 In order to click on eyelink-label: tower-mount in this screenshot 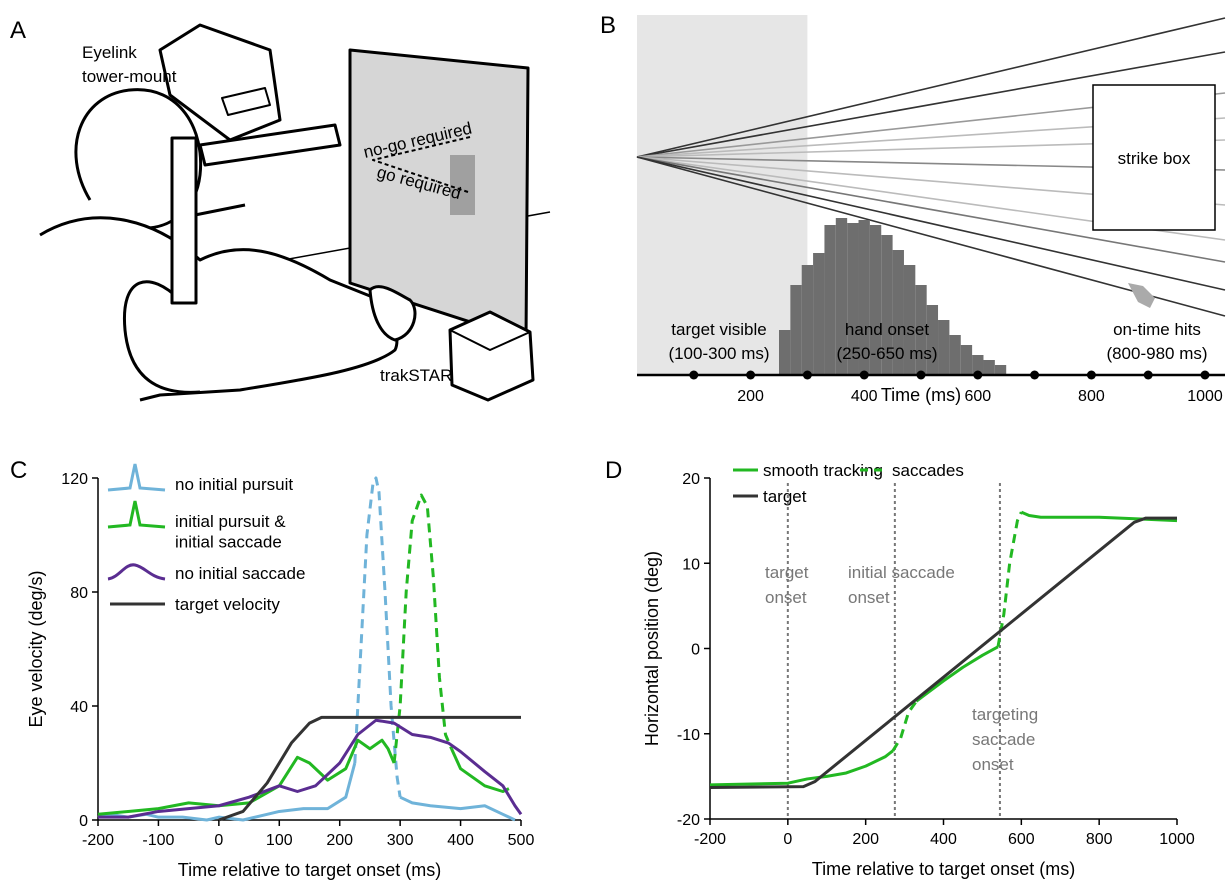, I will do `click(129, 76)`.